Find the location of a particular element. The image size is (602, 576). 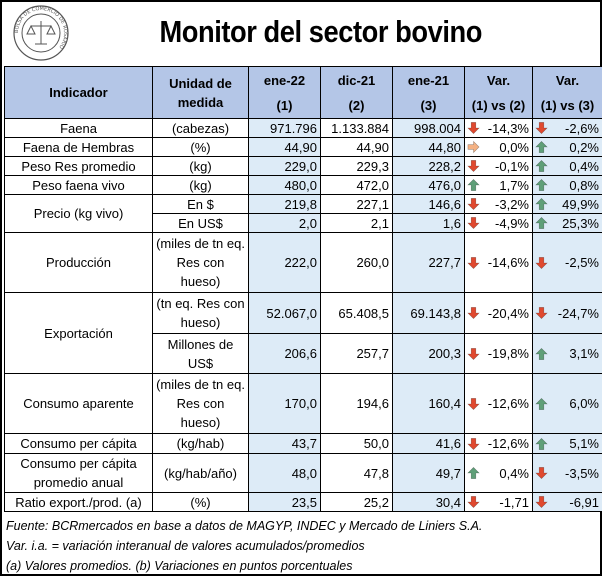

value-col2: 260,0 is located at coordinates (356, 262).